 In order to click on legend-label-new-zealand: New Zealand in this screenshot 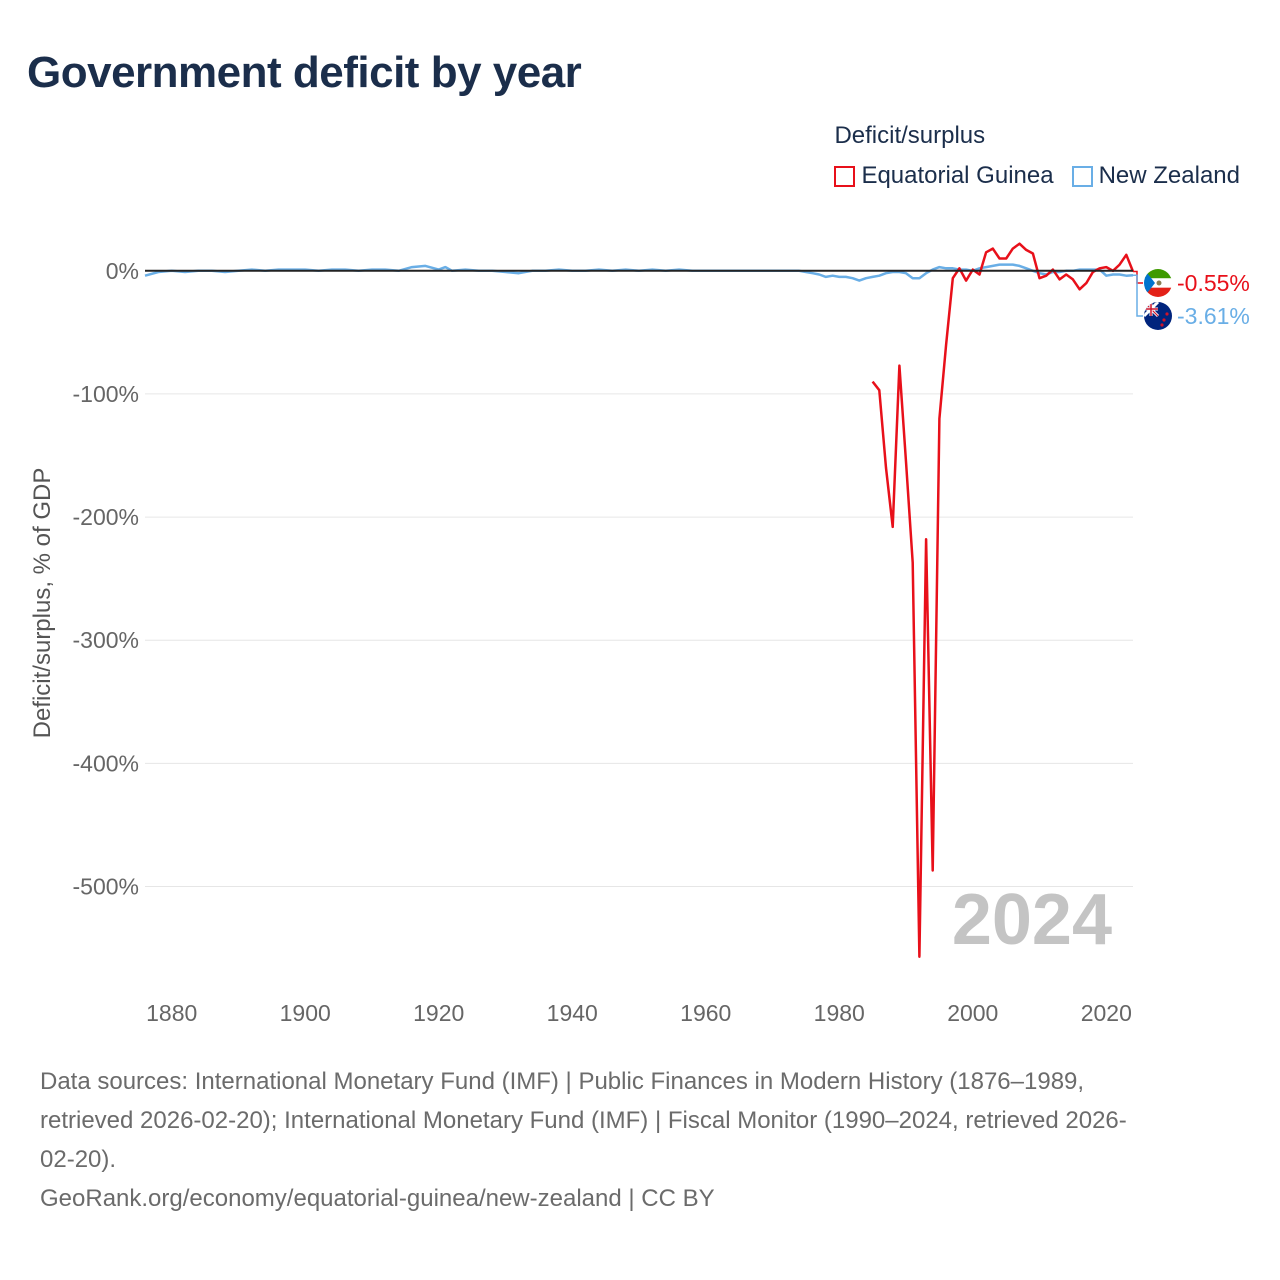, I will do `click(1169, 175)`.